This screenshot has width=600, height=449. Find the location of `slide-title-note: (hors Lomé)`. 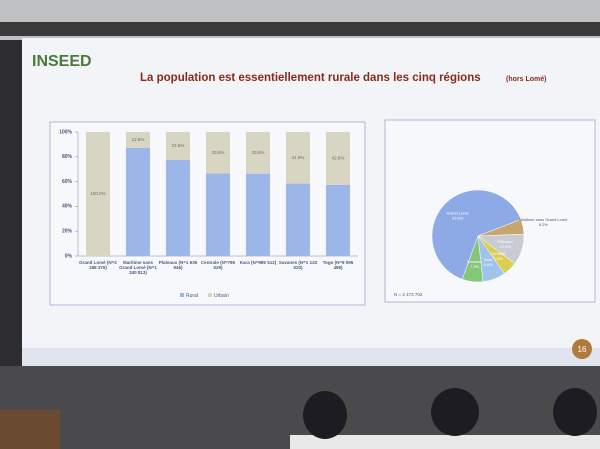

slide-title-note: (hors Lomé) is located at coordinates (526, 79).